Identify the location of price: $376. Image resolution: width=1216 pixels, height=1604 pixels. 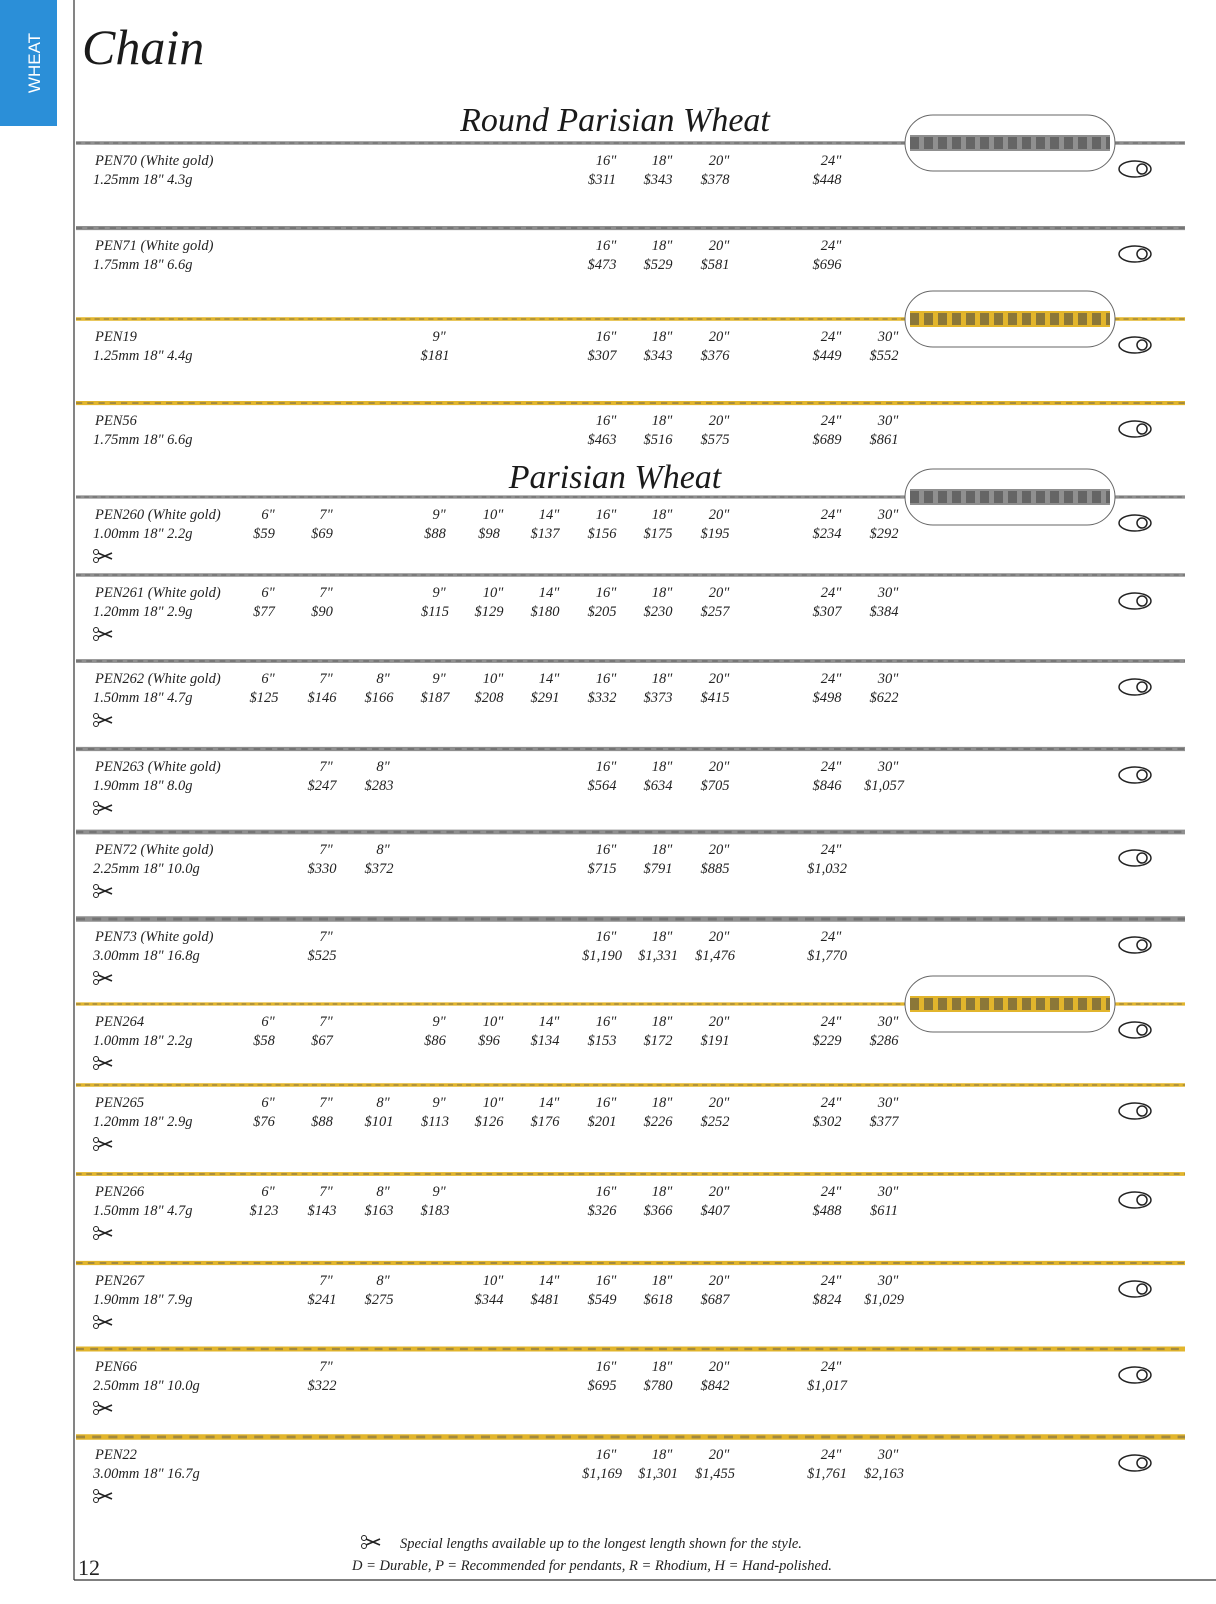
(716, 356).